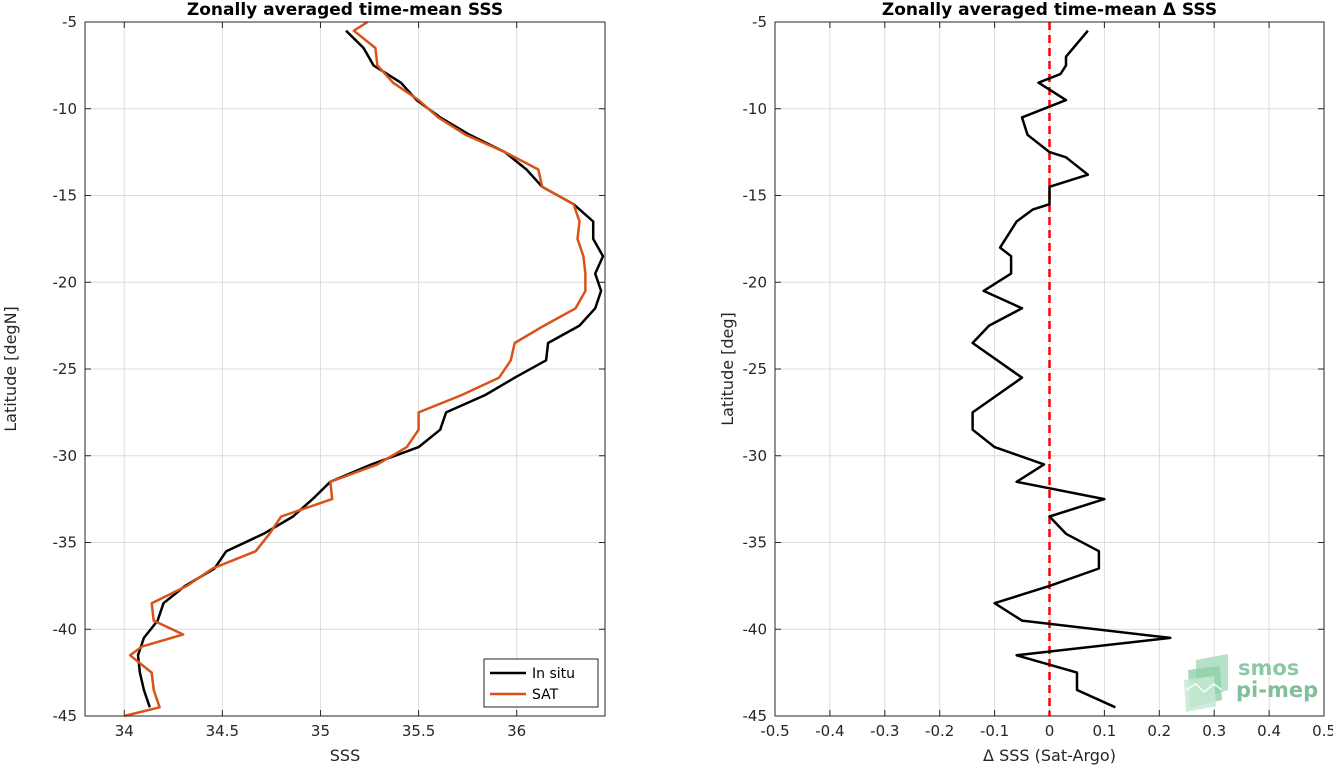  I want to click on x-axis-label: SSS, so click(345, 755).